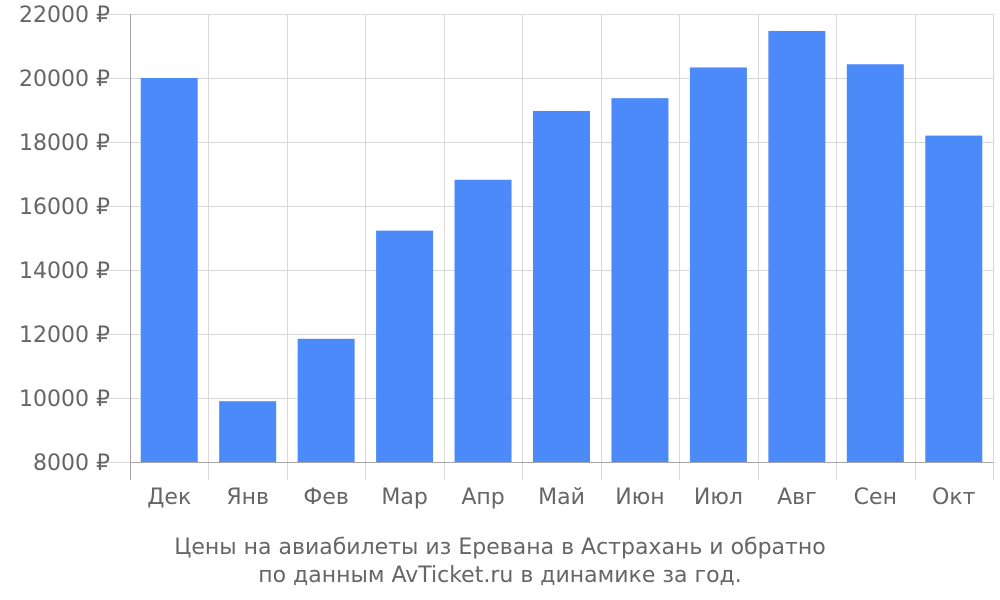 This screenshot has height=600, width=1000. Describe the element at coordinates (64, 271) in the screenshot. I see `y-tick-label: 14000 ₽` at that location.